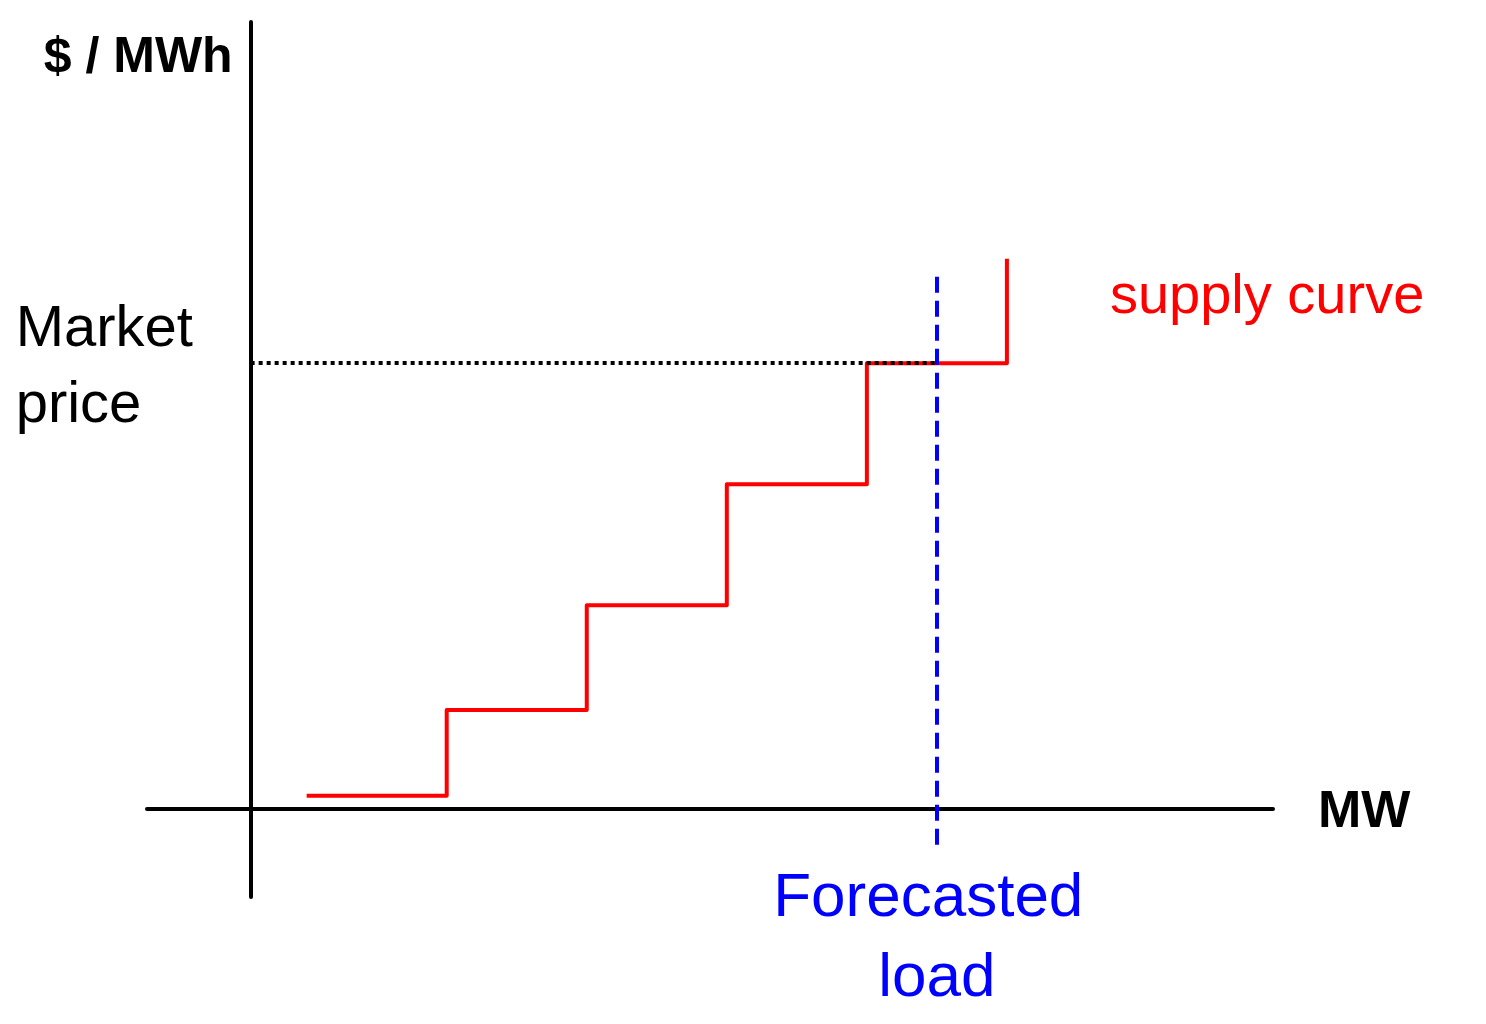 Image resolution: width=1486 pixels, height=1024 pixels. Describe the element at coordinates (138, 55) in the screenshot. I see `y-axis-title: $ / MWh` at that location.